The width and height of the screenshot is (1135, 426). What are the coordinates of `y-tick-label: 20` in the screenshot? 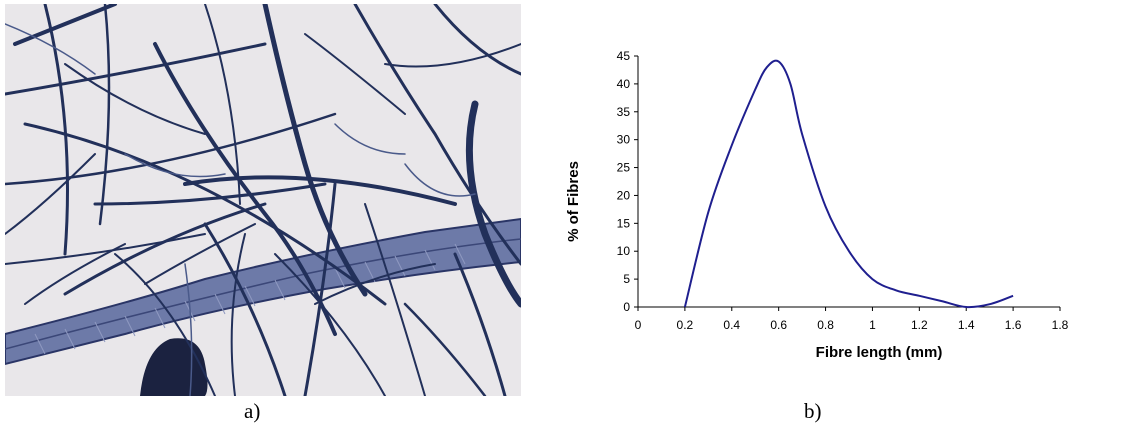 It's located at (624, 195).